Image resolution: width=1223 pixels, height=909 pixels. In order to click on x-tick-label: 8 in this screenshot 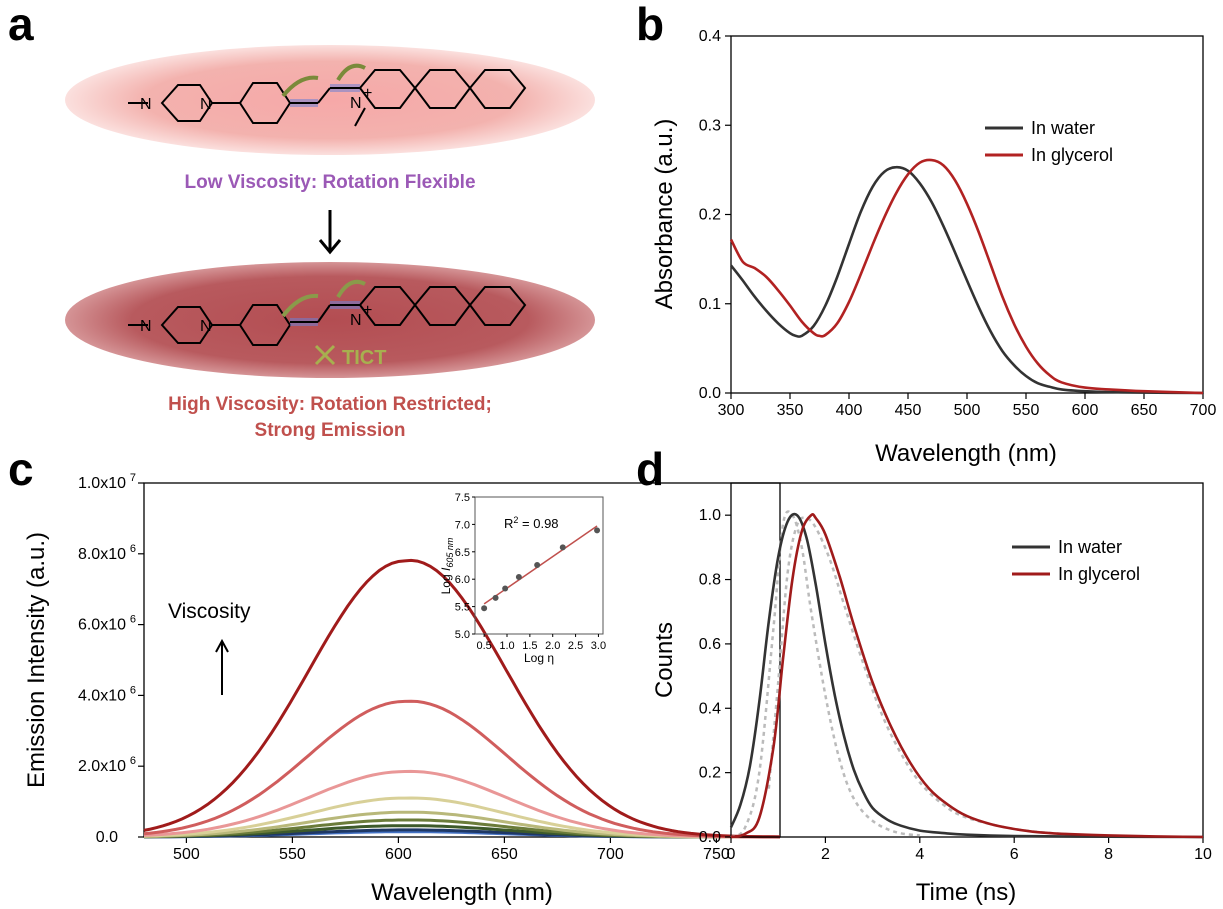, I will do `click(1108, 854)`.